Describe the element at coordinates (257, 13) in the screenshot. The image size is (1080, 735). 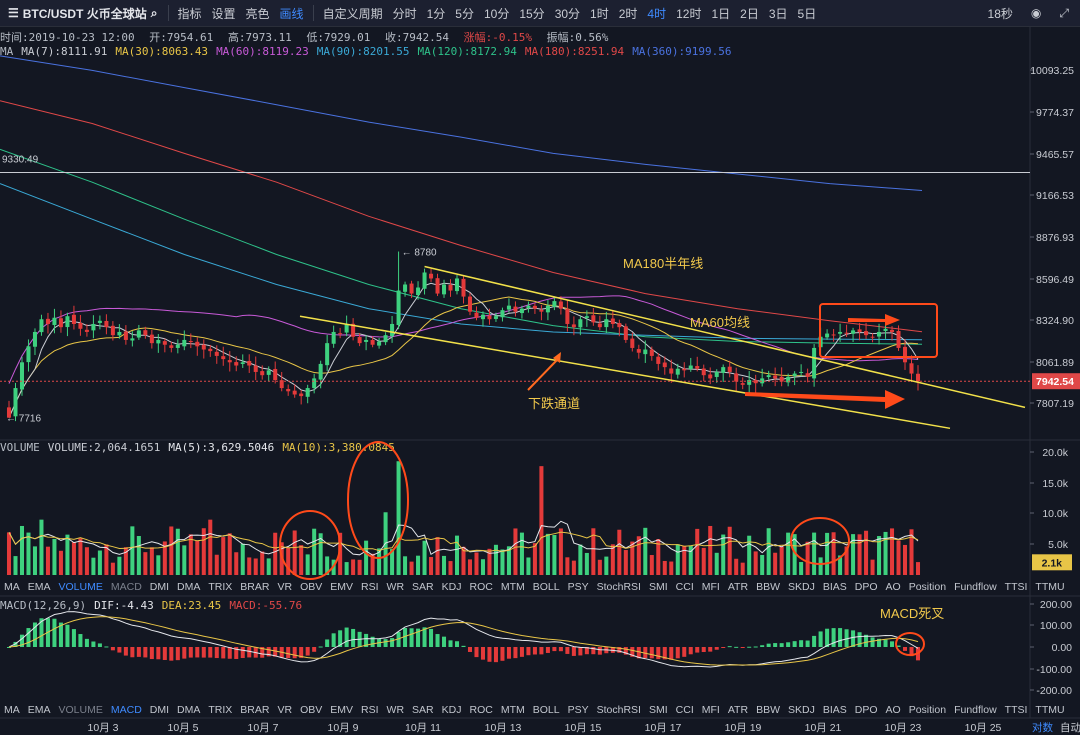
I see `toolbar-sun-button: 亮色` at that location.